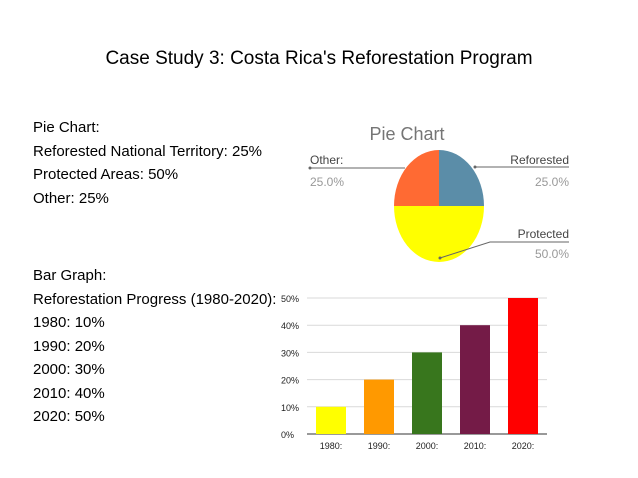 The height and width of the screenshot is (478, 638). I want to click on pie-line-other: Other: 25%, so click(71, 198).